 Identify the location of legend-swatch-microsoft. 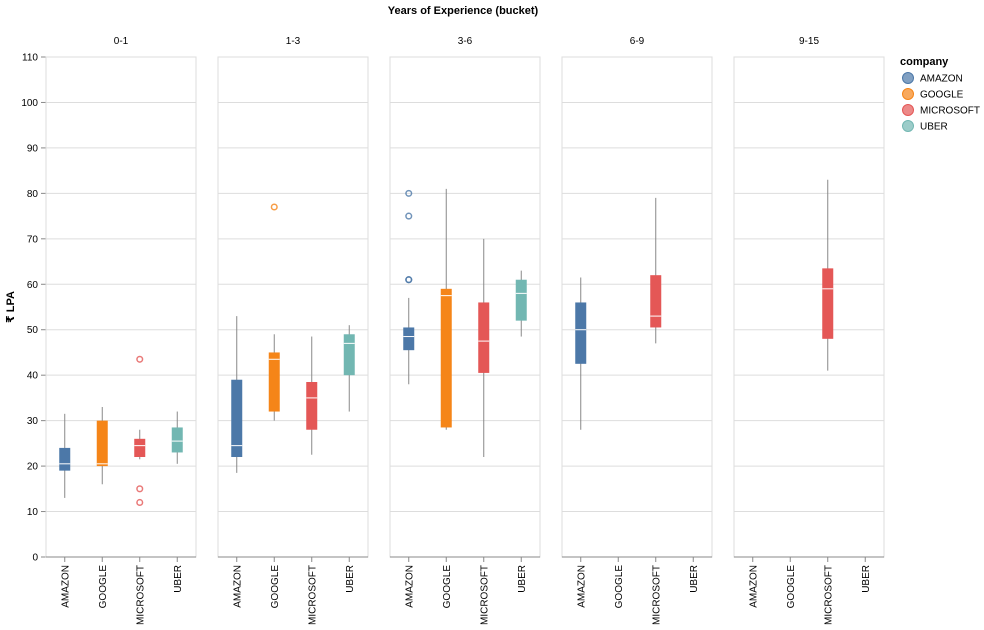
(908, 110).